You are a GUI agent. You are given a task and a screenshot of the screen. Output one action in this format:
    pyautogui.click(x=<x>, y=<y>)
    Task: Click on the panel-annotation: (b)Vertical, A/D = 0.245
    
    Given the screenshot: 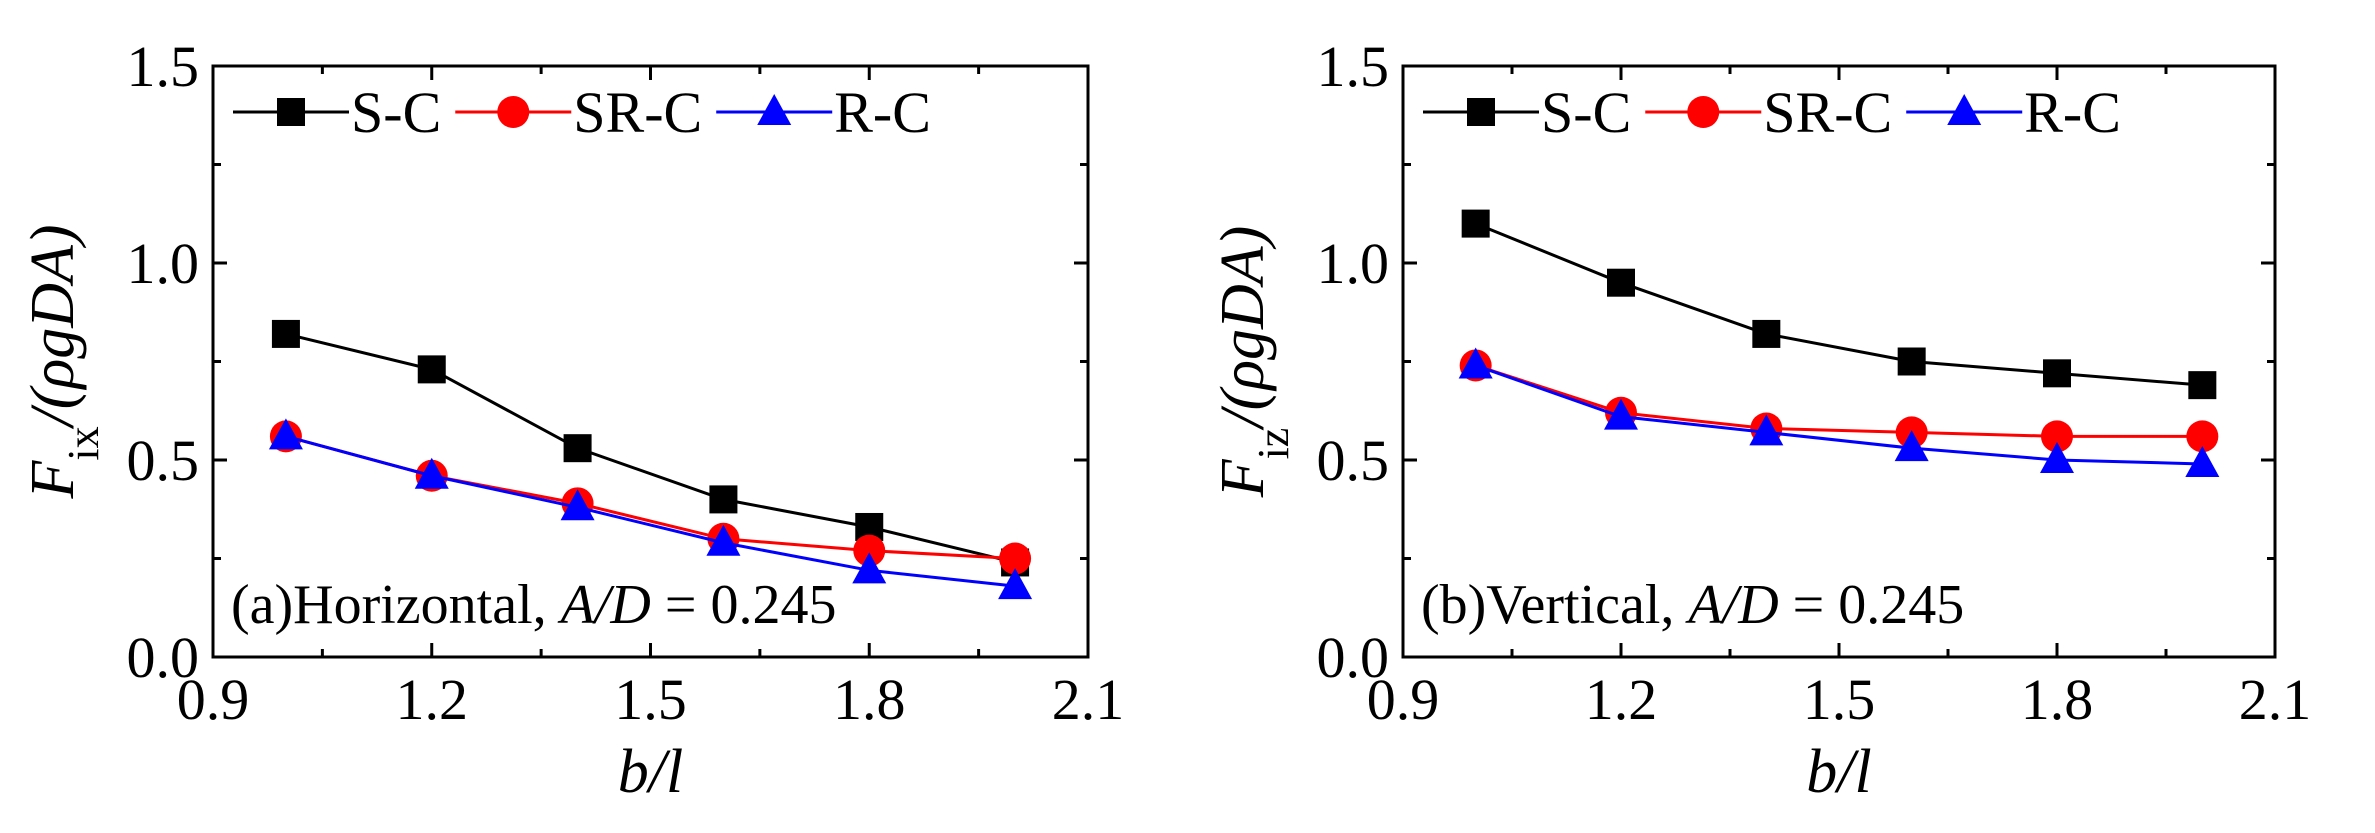 What is the action you would take?
    pyautogui.click(x=1692, y=605)
    